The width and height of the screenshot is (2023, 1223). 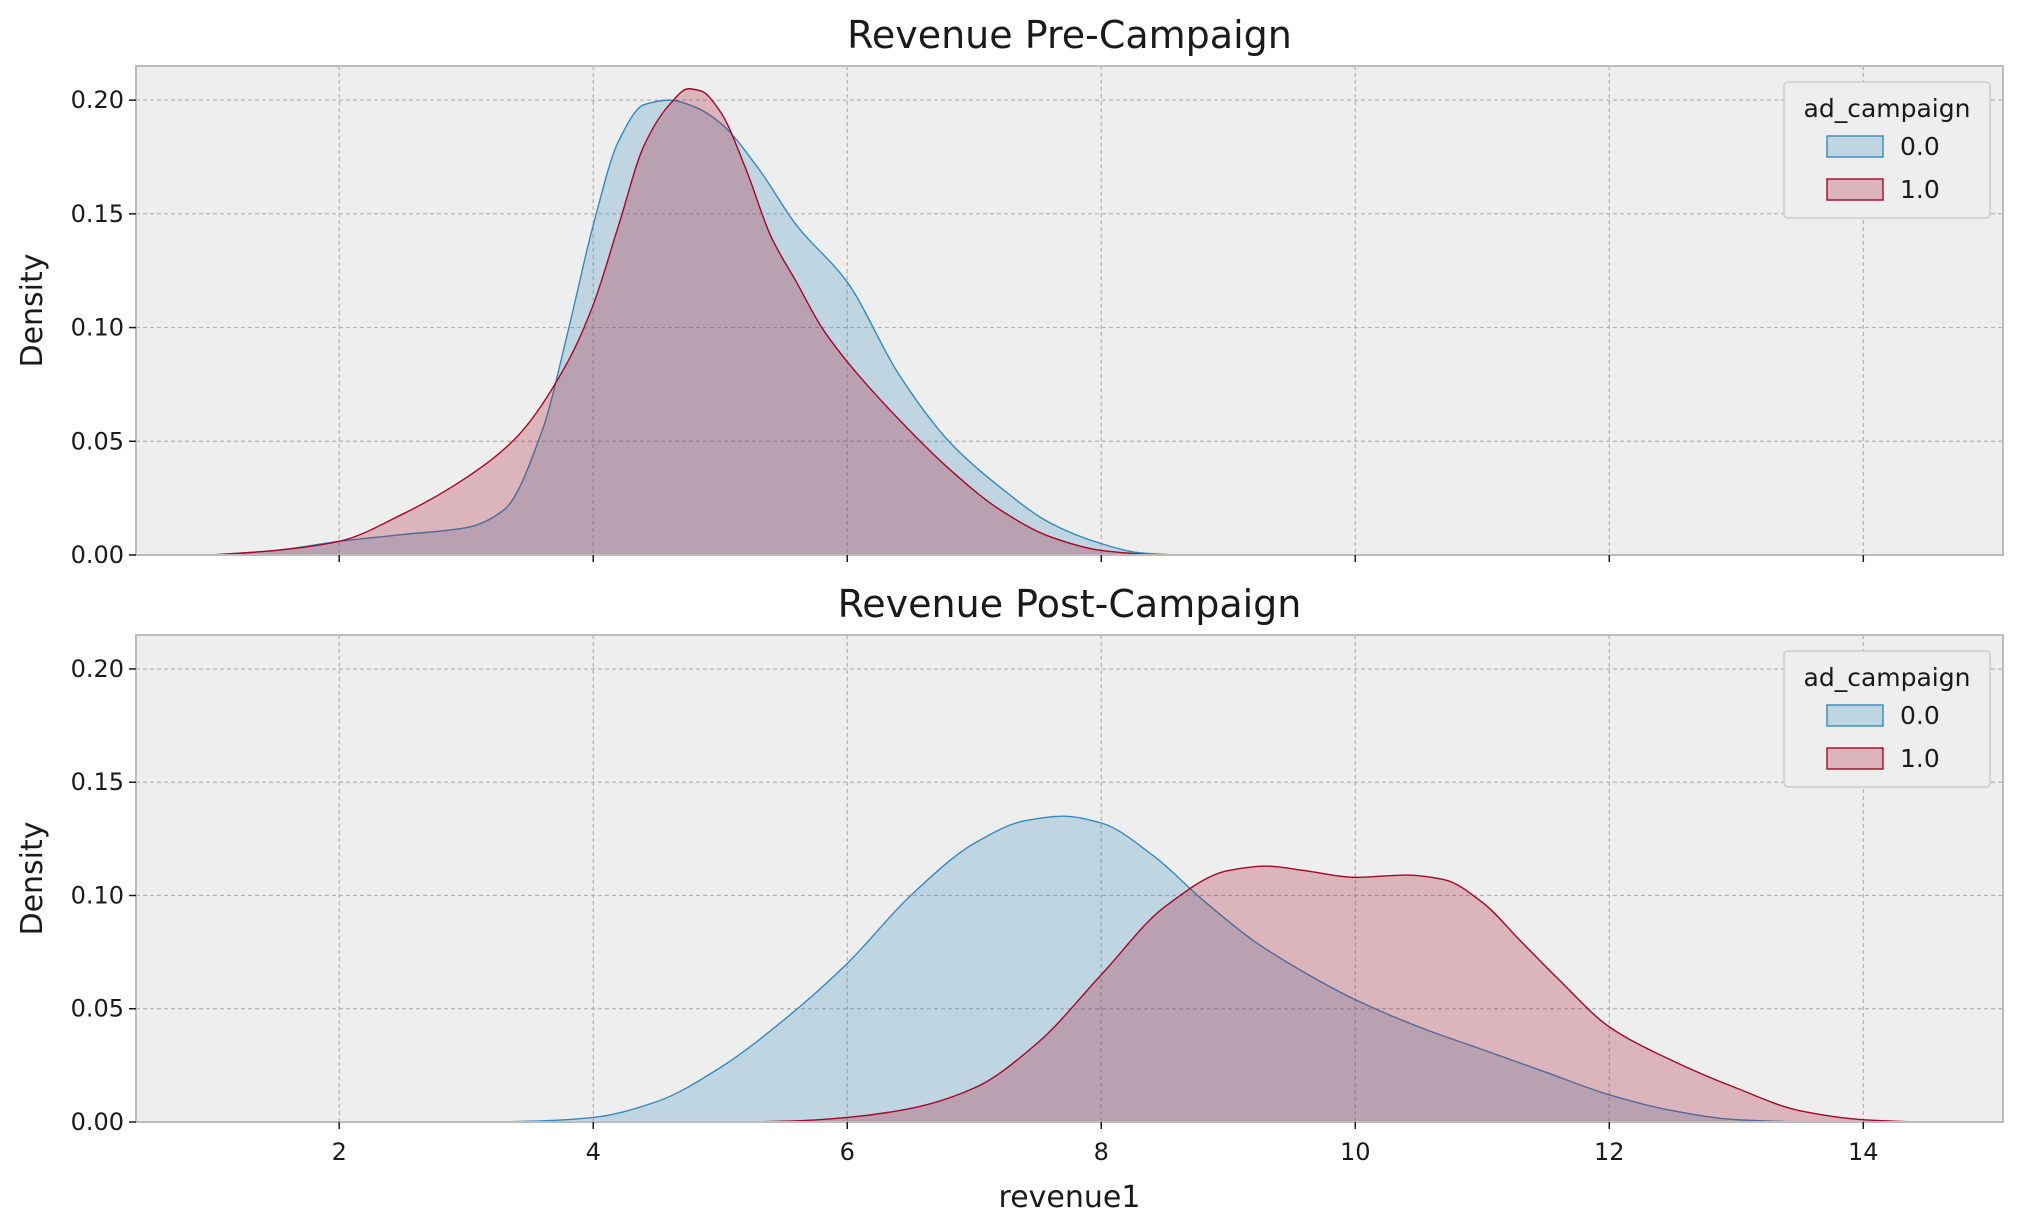 I want to click on x-tick-label: 2, so click(x=339, y=1152).